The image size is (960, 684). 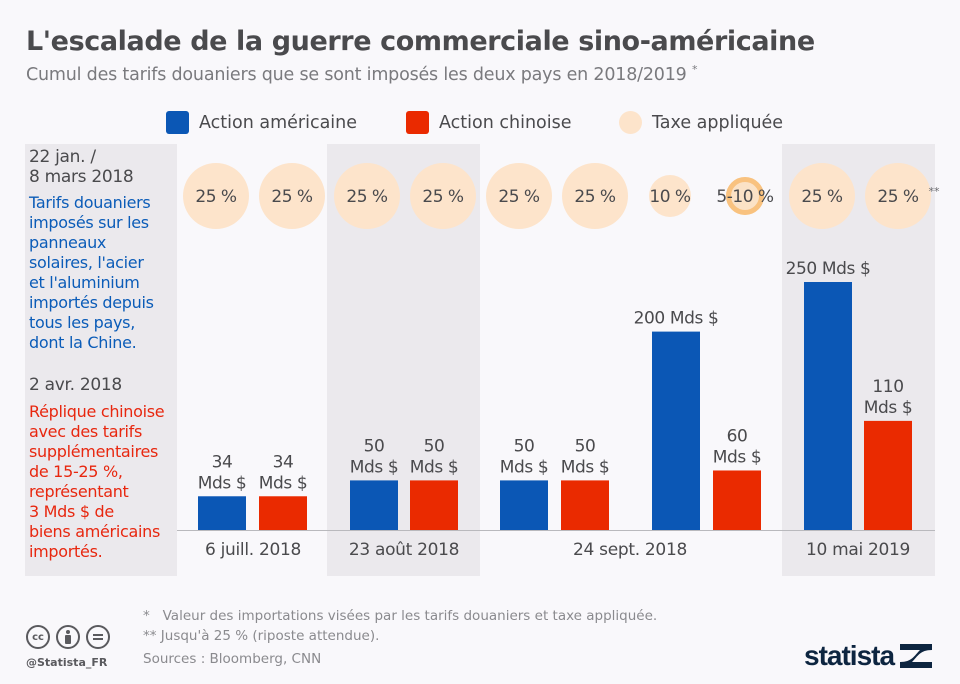 I want to click on twitter-handle: @Statista_FR, so click(x=67, y=662).